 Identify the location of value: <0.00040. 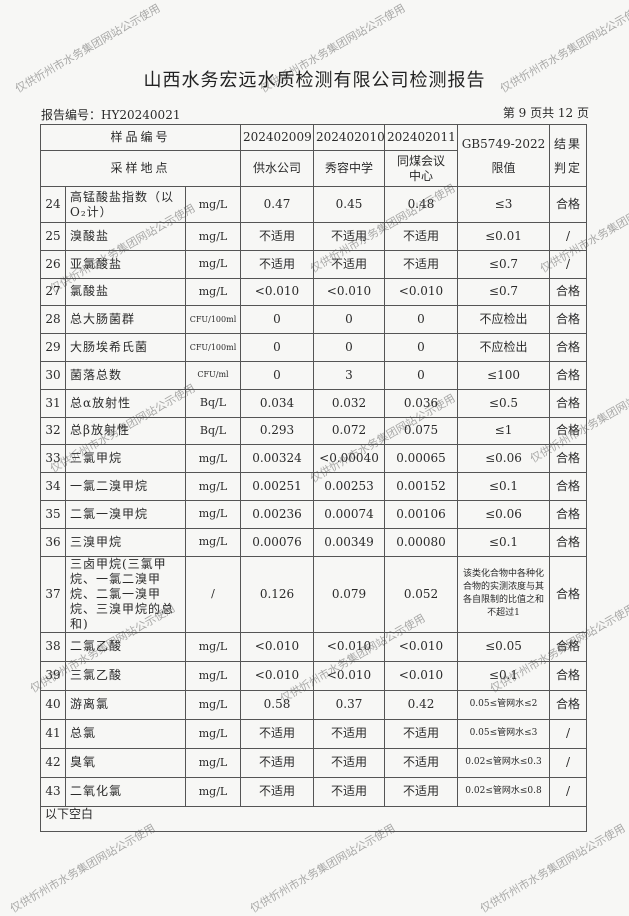
(349, 459).